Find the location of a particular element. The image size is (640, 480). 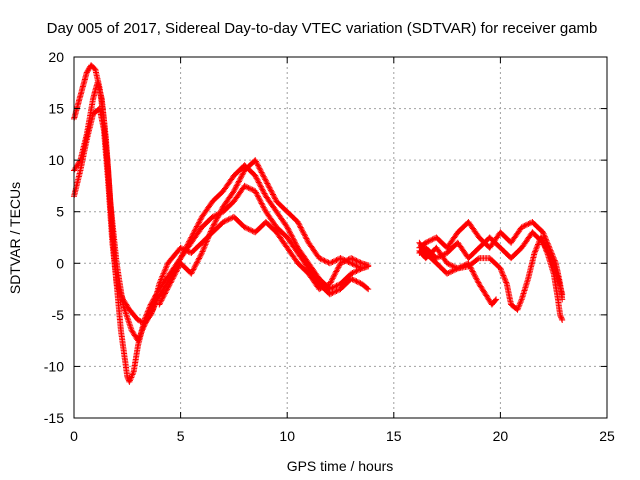

x-axis-label: GPS time / hours is located at coordinates (340, 466).